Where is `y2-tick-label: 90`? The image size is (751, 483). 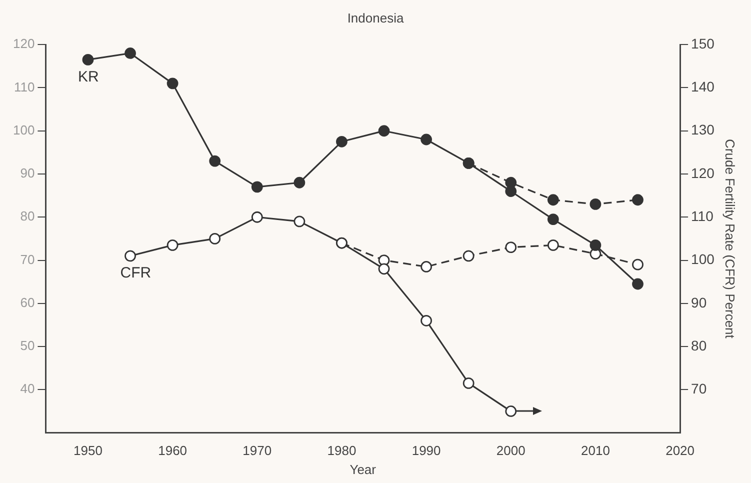
y2-tick-label: 90 is located at coordinates (699, 302).